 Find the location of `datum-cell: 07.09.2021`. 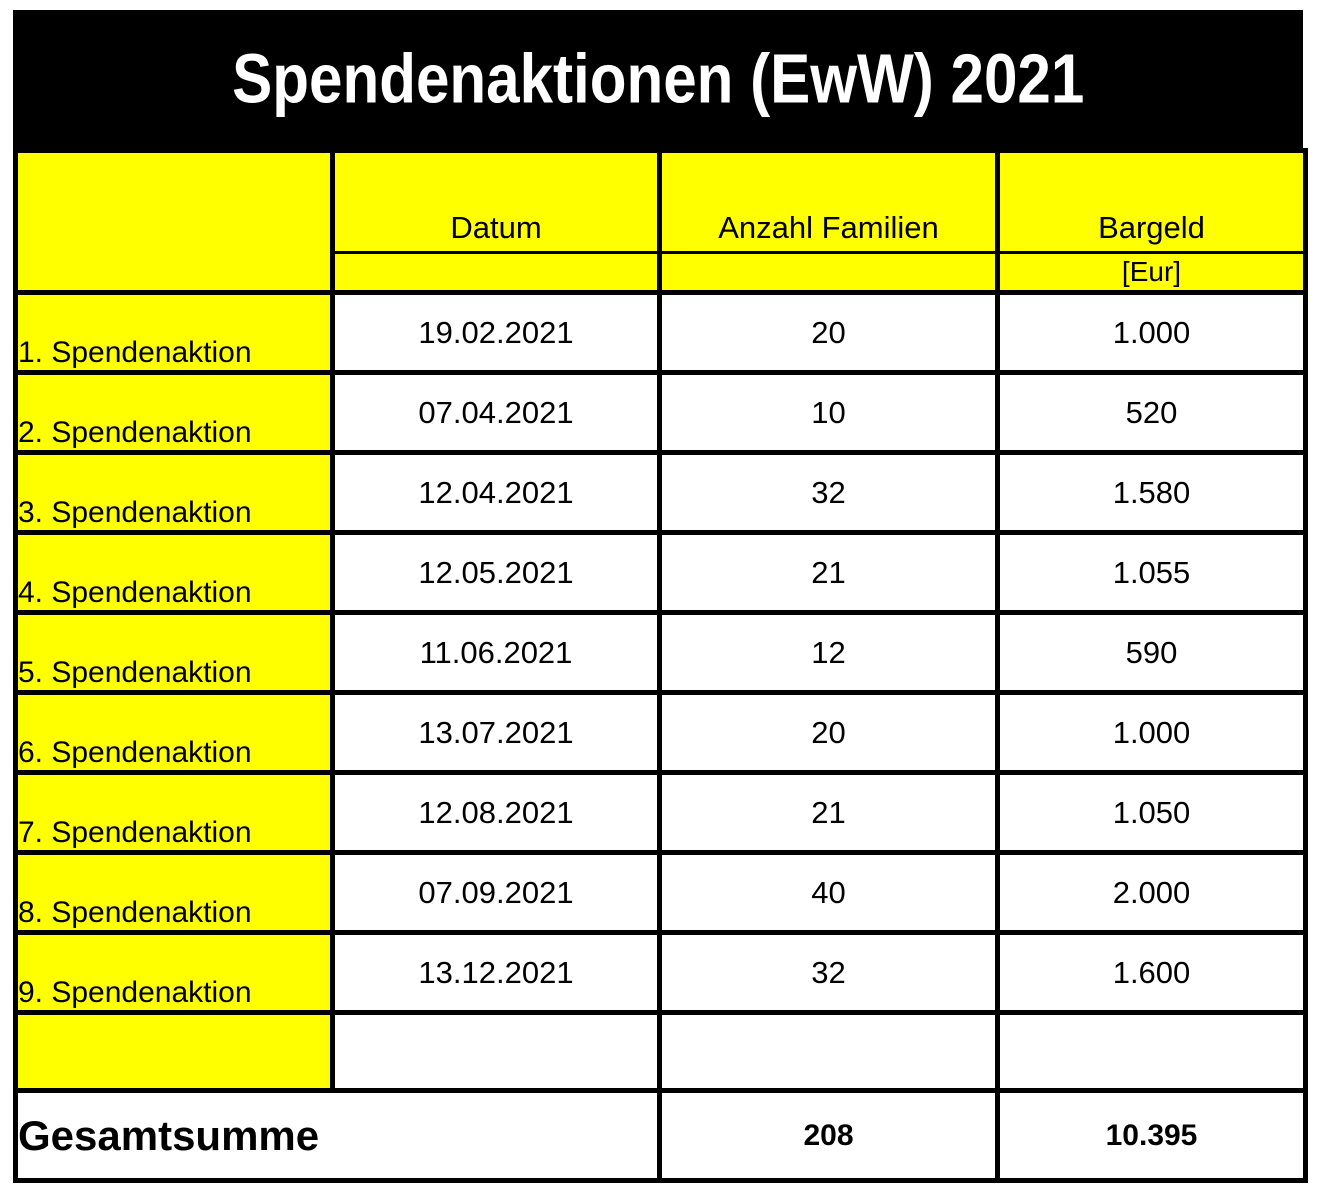

datum-cell: 07.09.2021 is located at coordinates (496, 892).